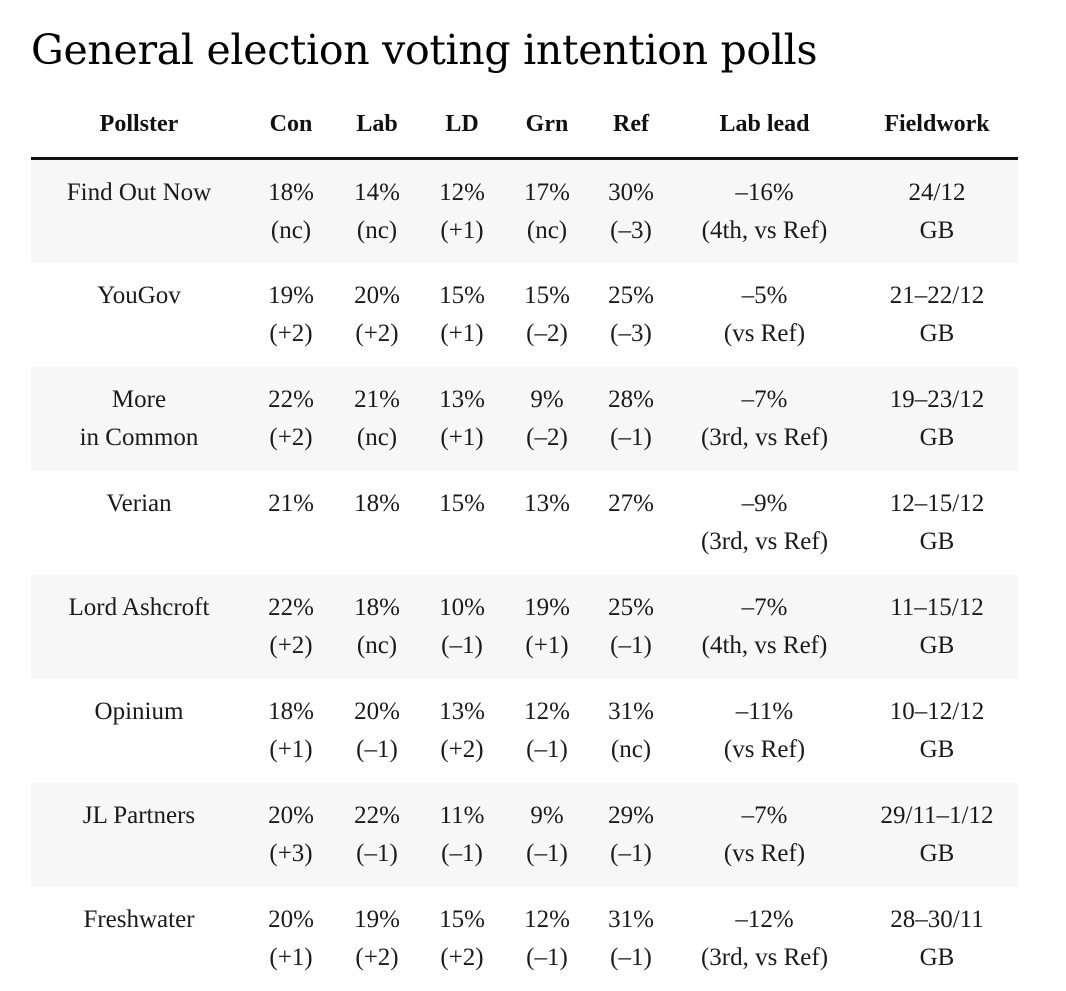 The image size is (1066, 991). I want to click on fieldwork-cell: 24/12 GB, so click(937, 210).